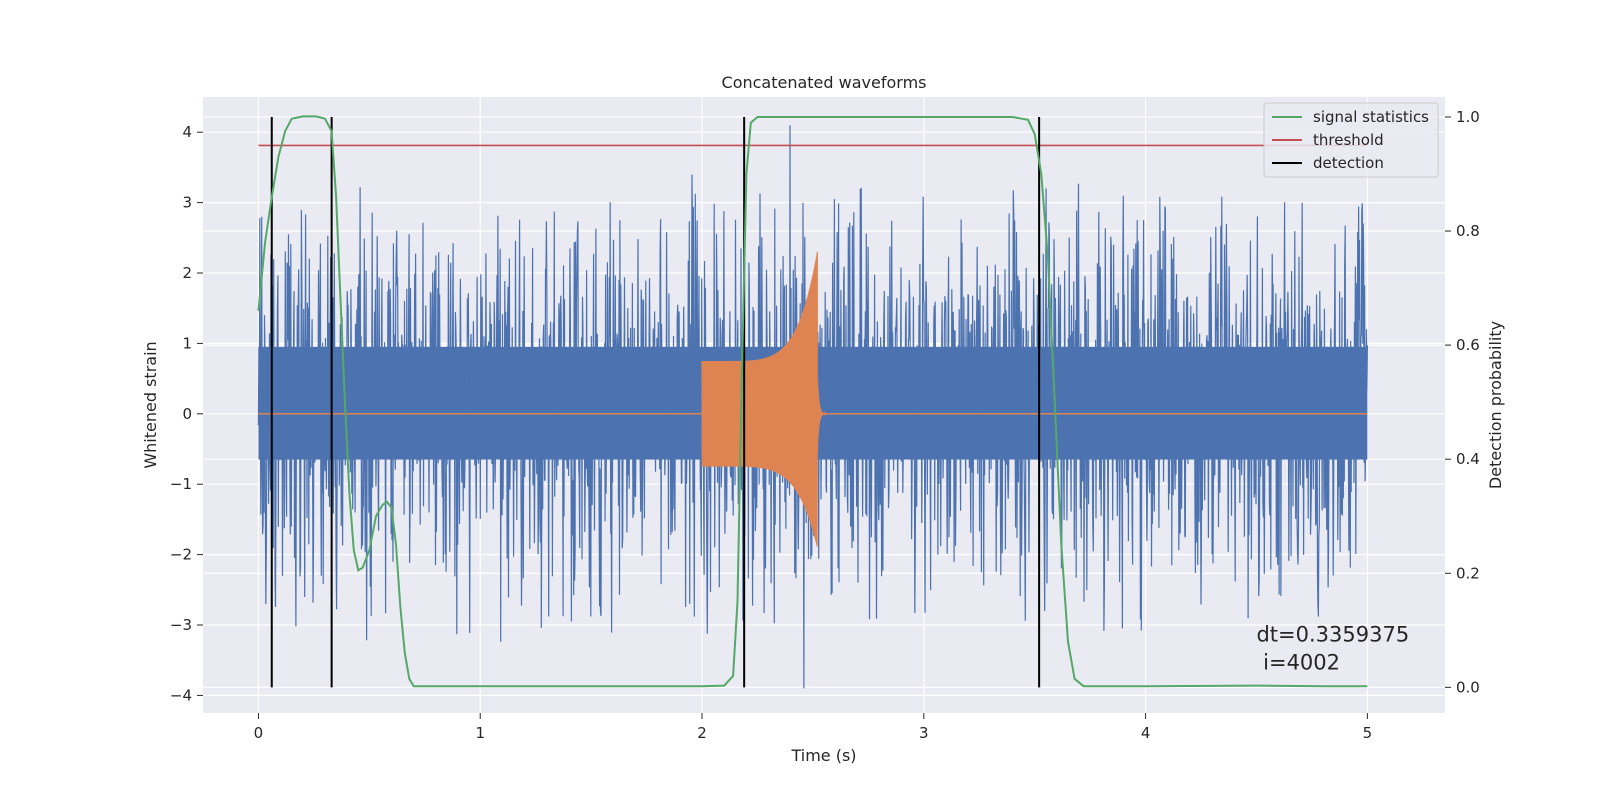 The width and height of the screenshot is (1600, 800). I want to click on annotation-text: dt=0.3359375 i=4002, so click(1335, 649).